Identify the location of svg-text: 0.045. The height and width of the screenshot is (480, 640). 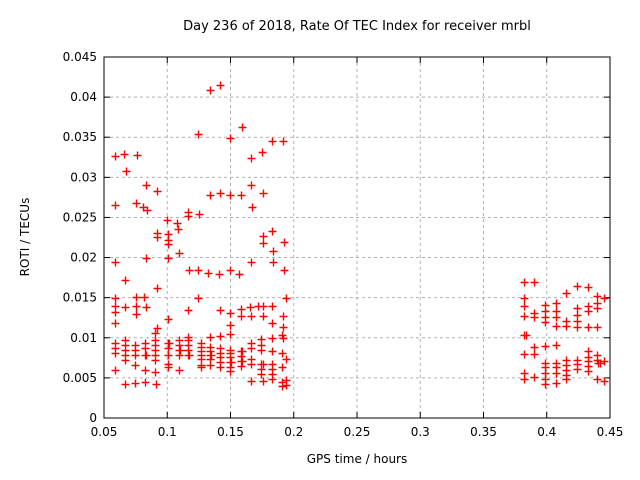
(80, 57).